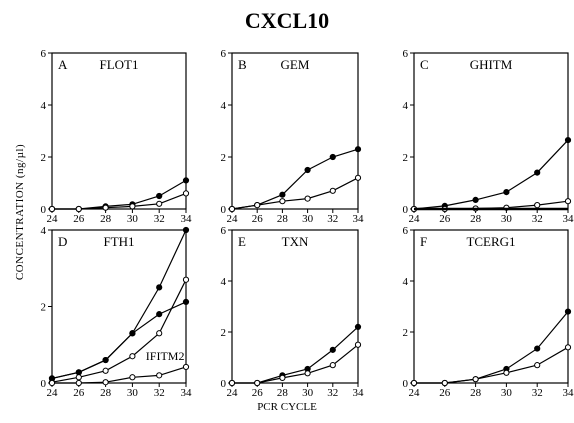 The width and height of the screenshot is (574, 423). I want to click on panel-letter: F, so click(423, 241).